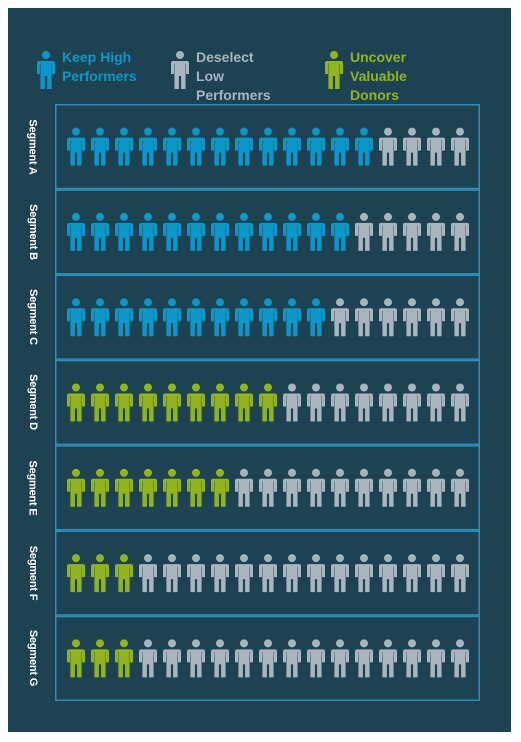  I want to click on segment-label-text: Segment D, so click(33, 402).